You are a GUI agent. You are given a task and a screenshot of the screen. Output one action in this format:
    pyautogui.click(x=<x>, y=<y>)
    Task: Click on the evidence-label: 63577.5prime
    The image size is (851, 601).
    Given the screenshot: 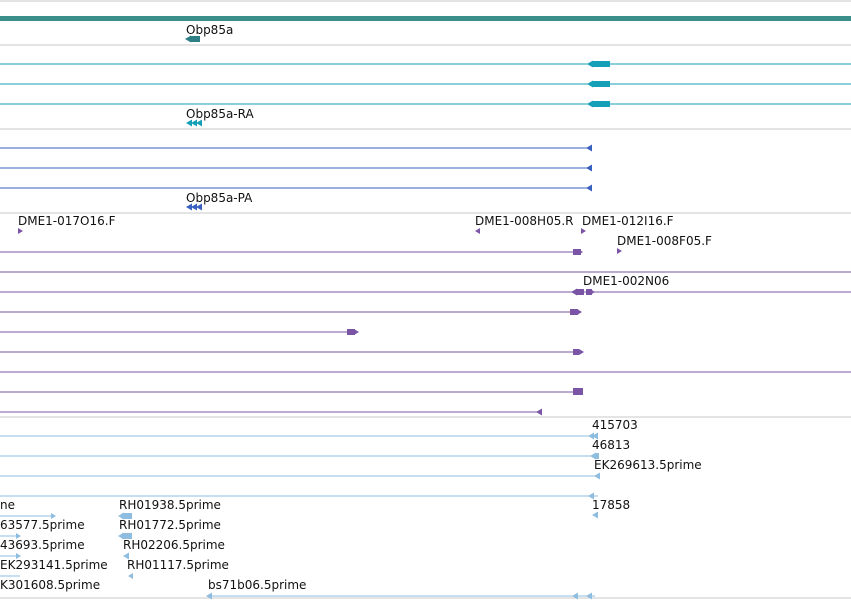 What is the action you would take?
    pyautogui.click(x=42, y=525)
    